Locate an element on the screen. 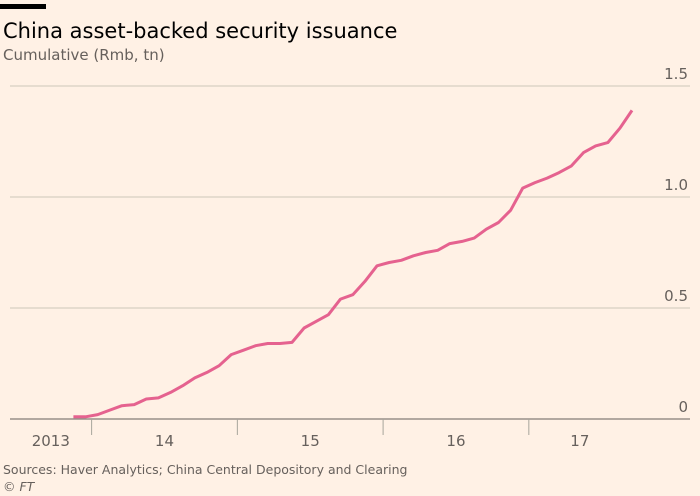  y-tick-label: 0 is located at coordinates (683, 407).